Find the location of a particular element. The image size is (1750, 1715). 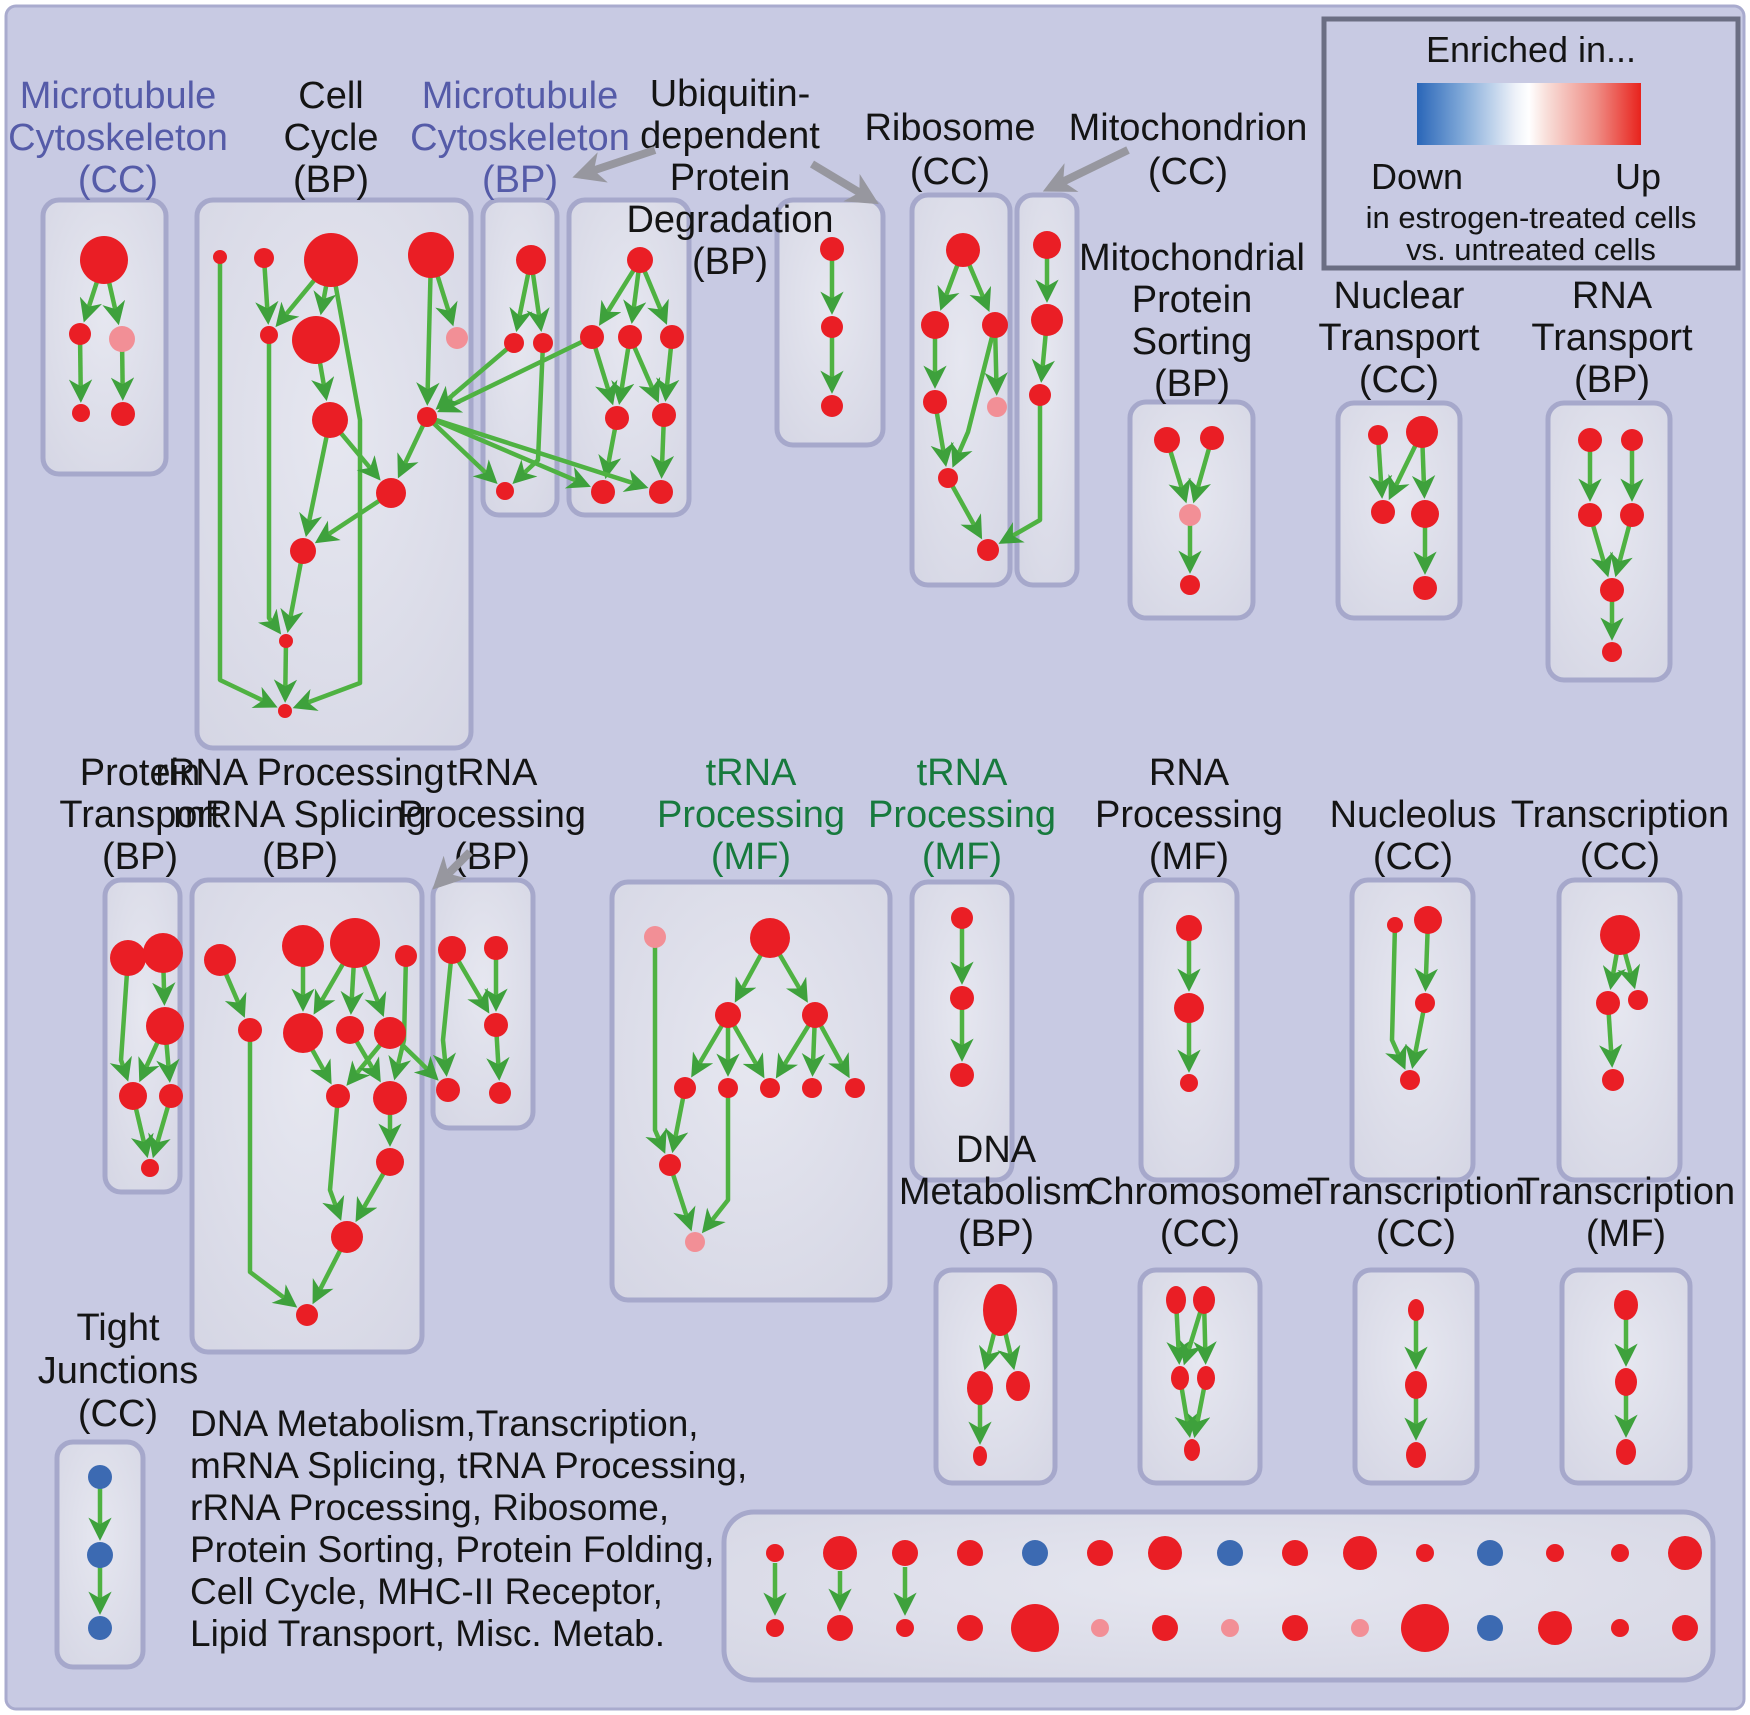

edge-tb0-tb2 is located at coordinates (472, 985).